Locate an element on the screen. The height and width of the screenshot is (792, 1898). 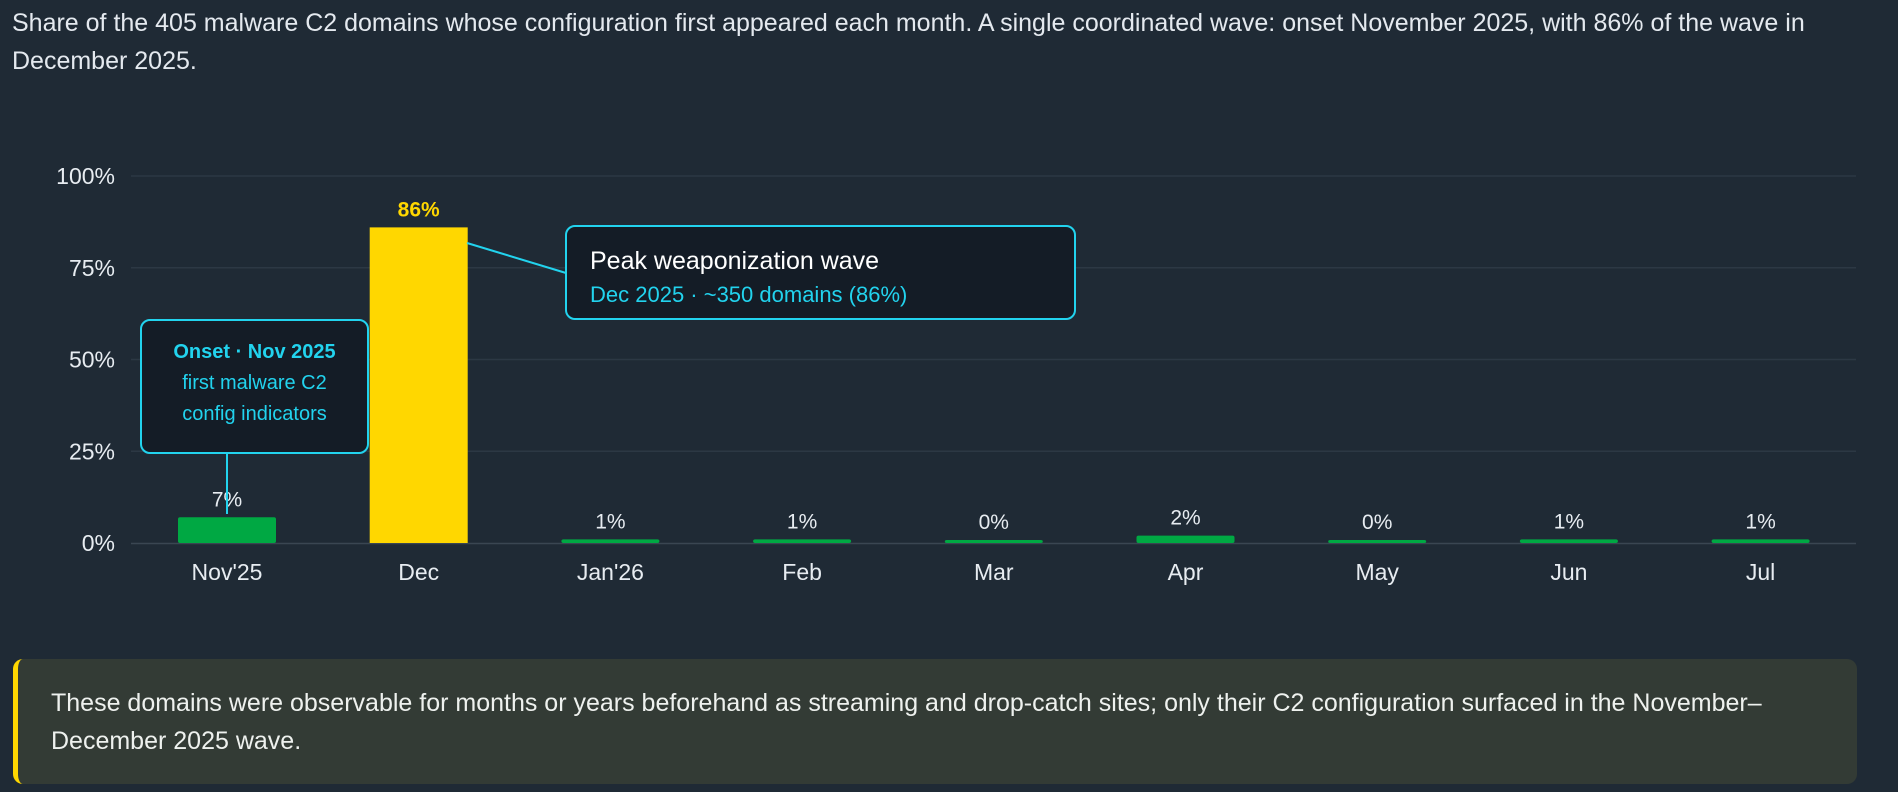
onset-annotation-title: Onset · Nov 2025 is located at coordinates (254, 352).